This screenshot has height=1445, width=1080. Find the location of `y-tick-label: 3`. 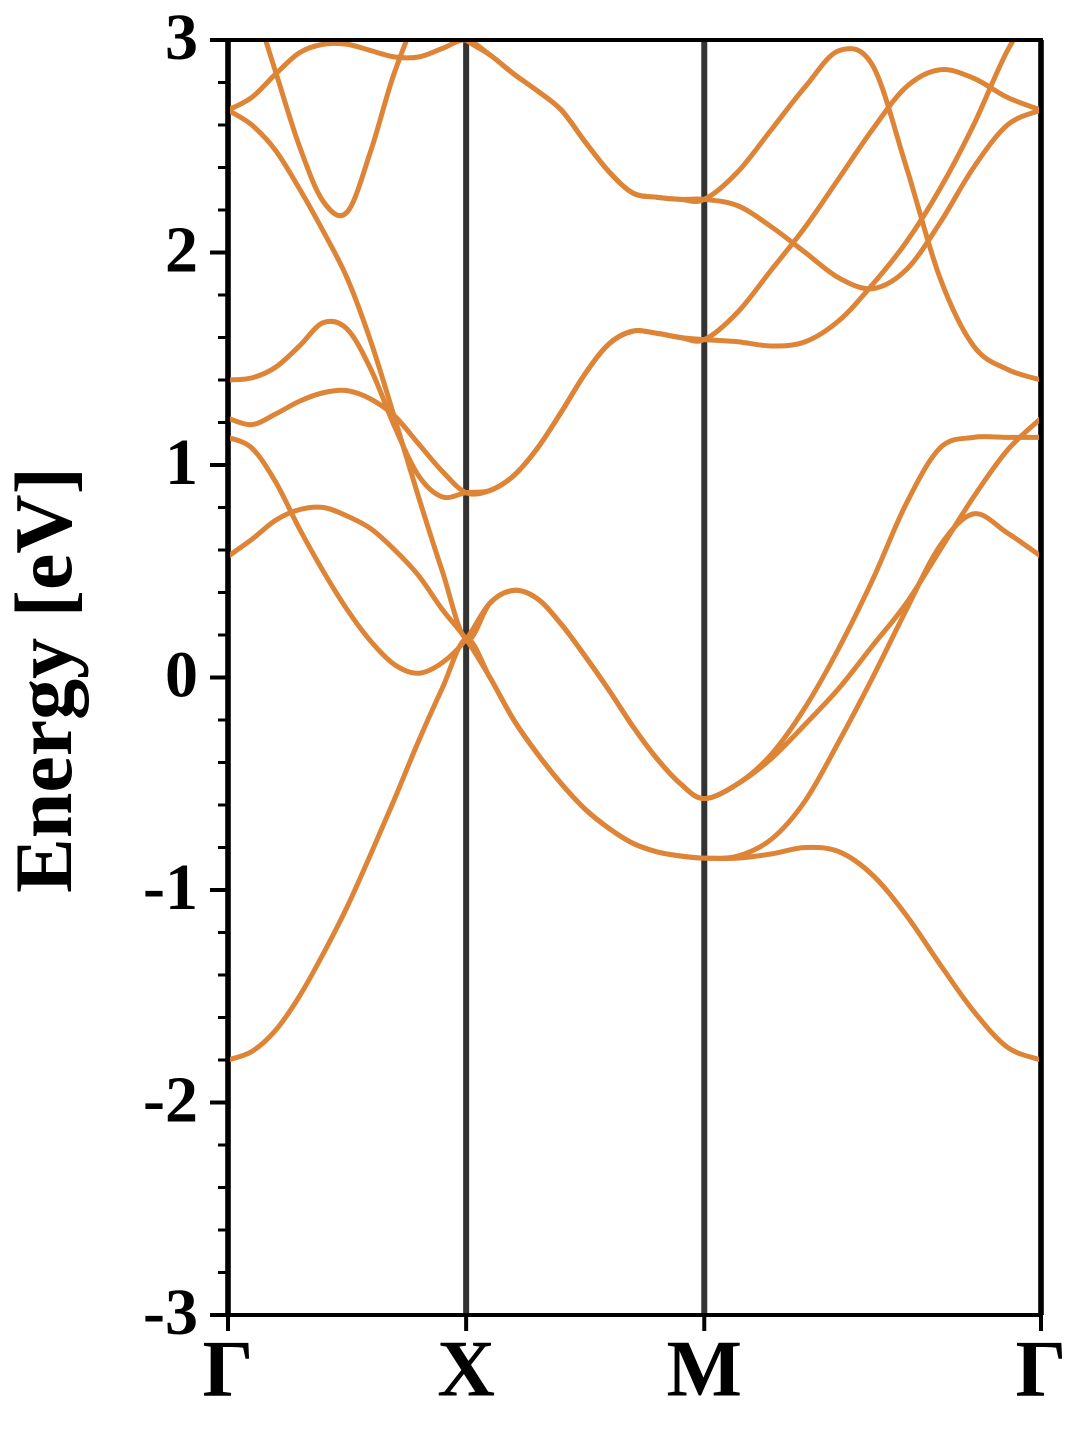

y-tick-label: 3 is located at coordinates (181, 37).